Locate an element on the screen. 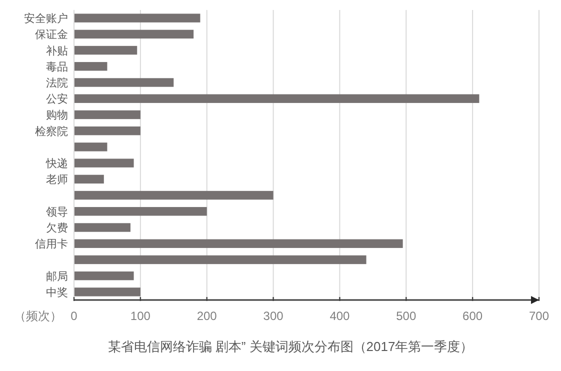 The width and height of the screenshot is (561, 371). y-tick-label: 老师 is located at coordinates (57, 179).